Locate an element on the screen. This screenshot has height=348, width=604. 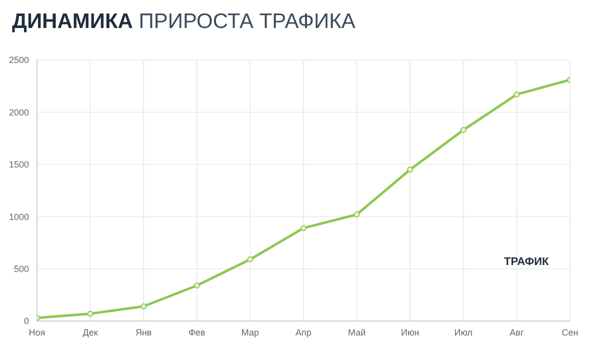
x-tick-label: Июн is located at coordinates (410, 332).